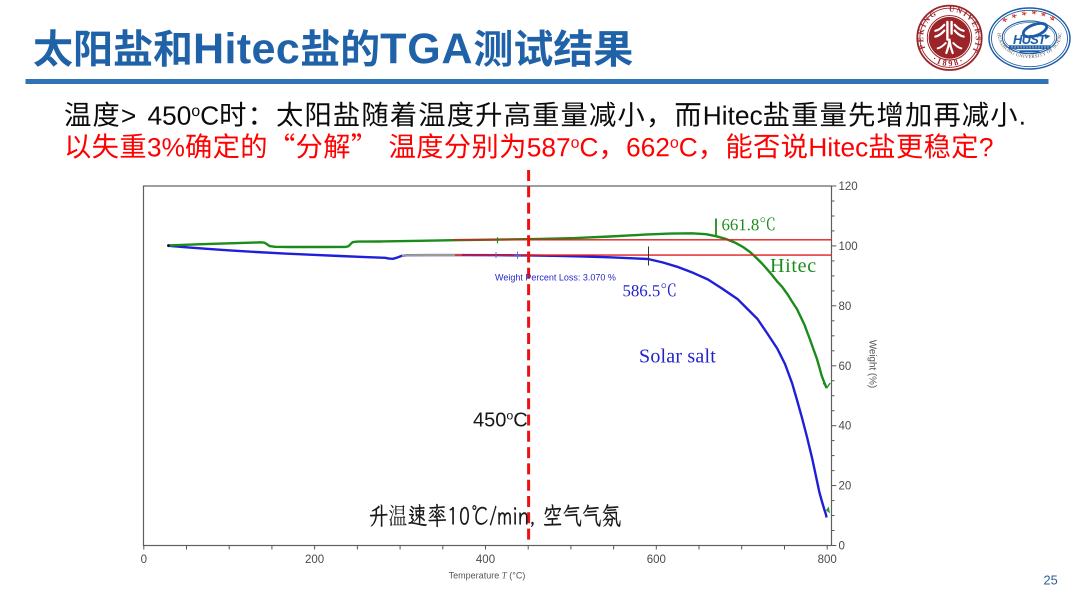  Describe the element at coordinates (487, 576) in the screenshot. I see `svg-text: Temperature T (°C)` at that location.